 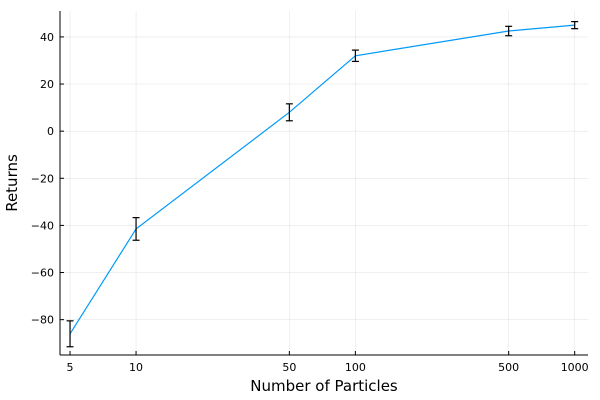 I want to click on y-axis-title: Returns, so click(x=12, y=183).